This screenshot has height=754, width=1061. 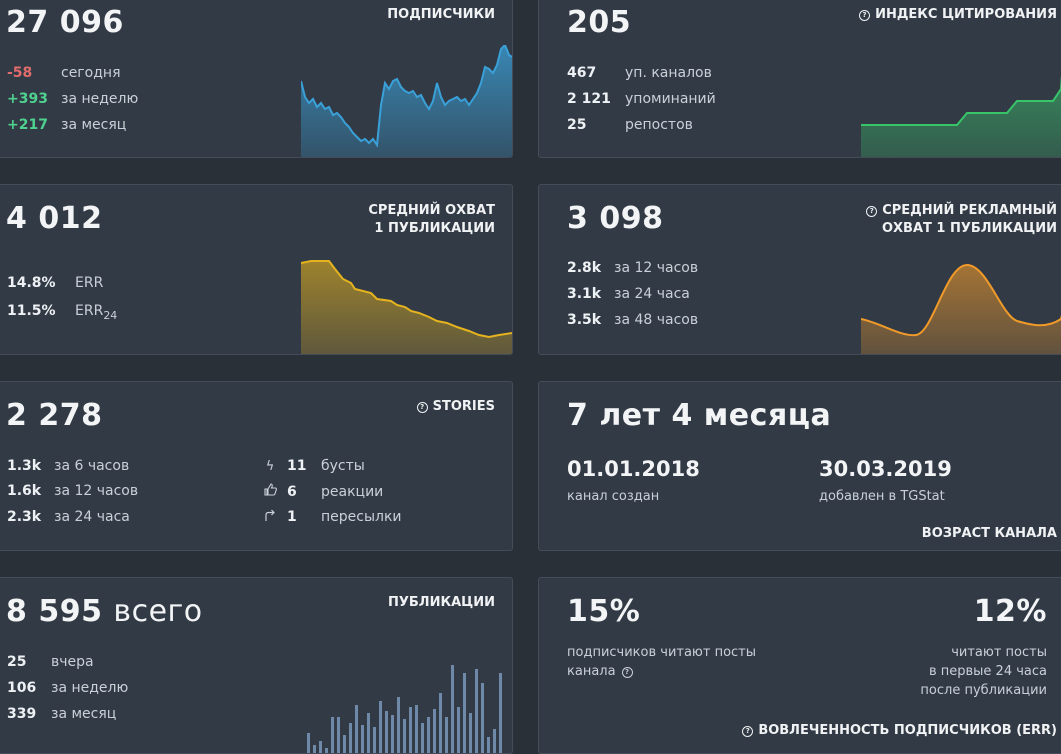 What do you see at coordinates (613, 496) in the screenshot?
I see `created-label: канал создан` at bounding box center [613, 496].